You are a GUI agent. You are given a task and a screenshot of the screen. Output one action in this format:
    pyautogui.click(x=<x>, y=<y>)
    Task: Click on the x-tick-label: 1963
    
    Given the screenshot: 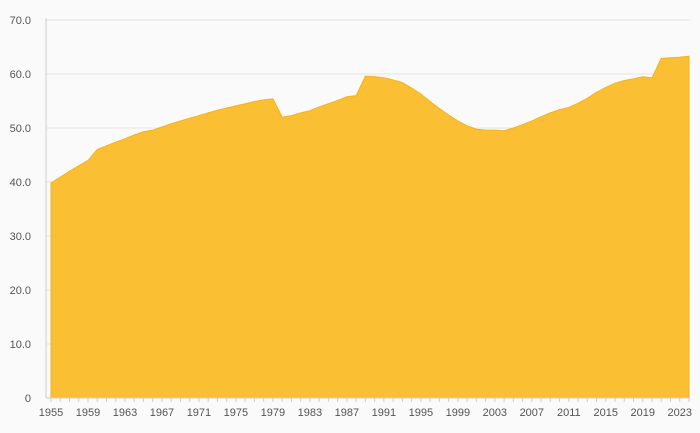 What is the action you would take?
    pyautogui.click(x=125, y=413)
    